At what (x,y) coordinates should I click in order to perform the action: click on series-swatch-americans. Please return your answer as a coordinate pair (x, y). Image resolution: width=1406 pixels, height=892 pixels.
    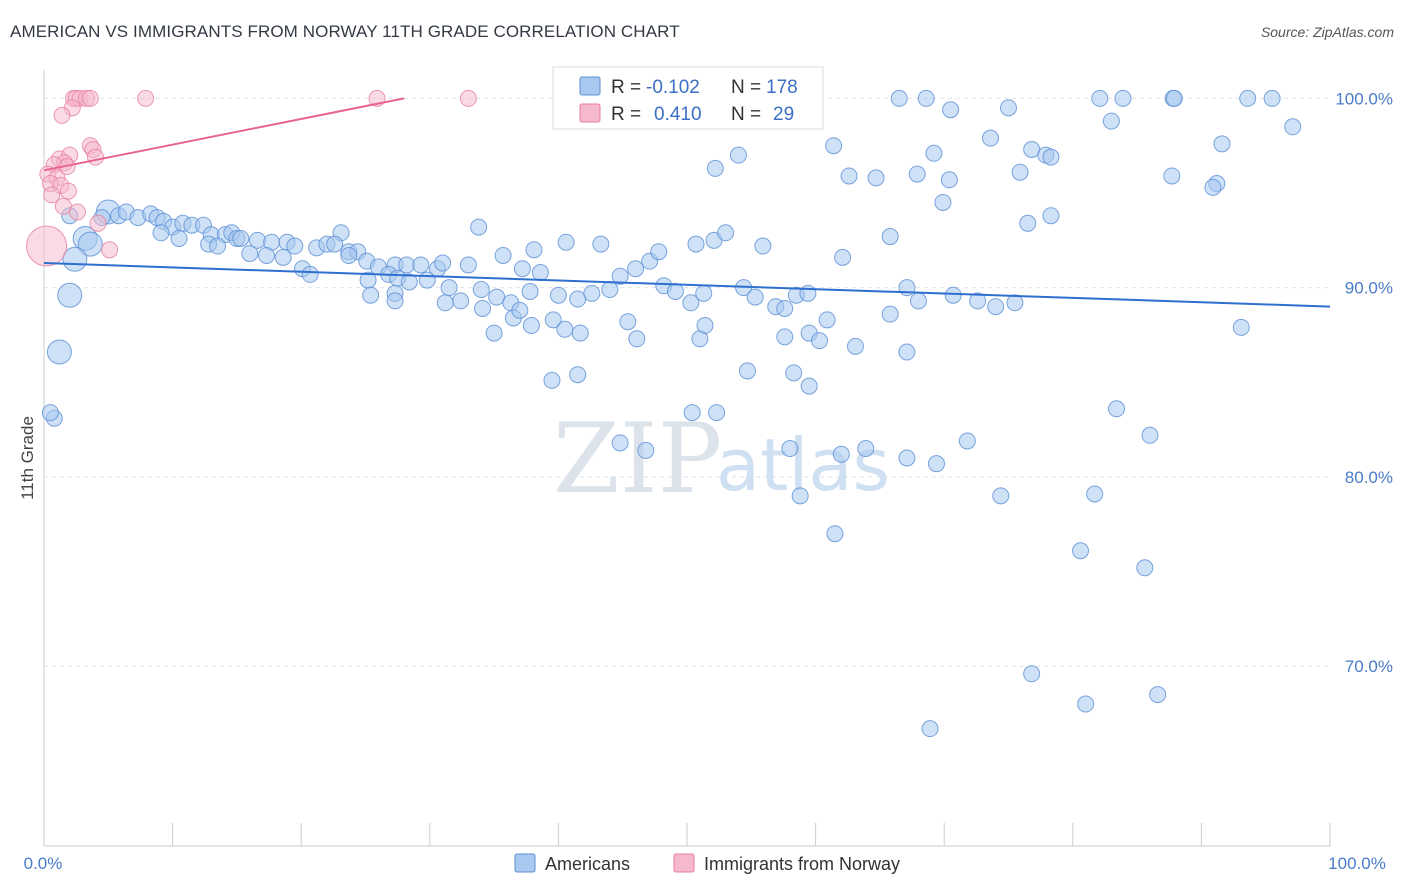
    Looking at the image, I should click on (525, 863).